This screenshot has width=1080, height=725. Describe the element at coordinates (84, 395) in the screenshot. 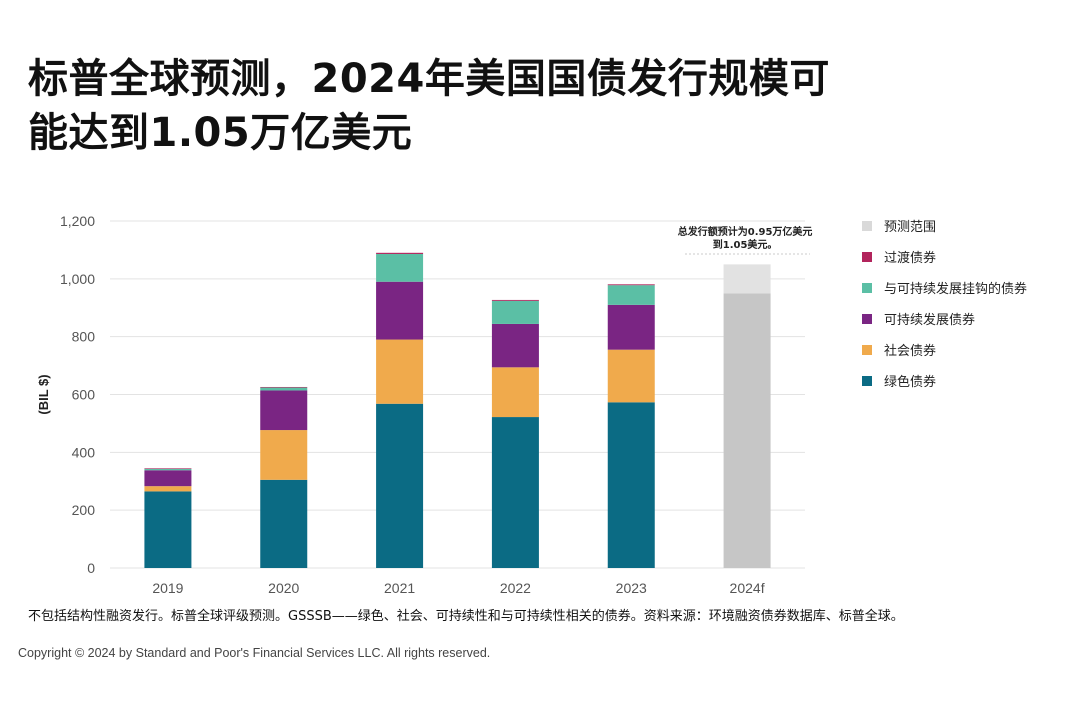

I see `y-tick-label: 600` at that location.